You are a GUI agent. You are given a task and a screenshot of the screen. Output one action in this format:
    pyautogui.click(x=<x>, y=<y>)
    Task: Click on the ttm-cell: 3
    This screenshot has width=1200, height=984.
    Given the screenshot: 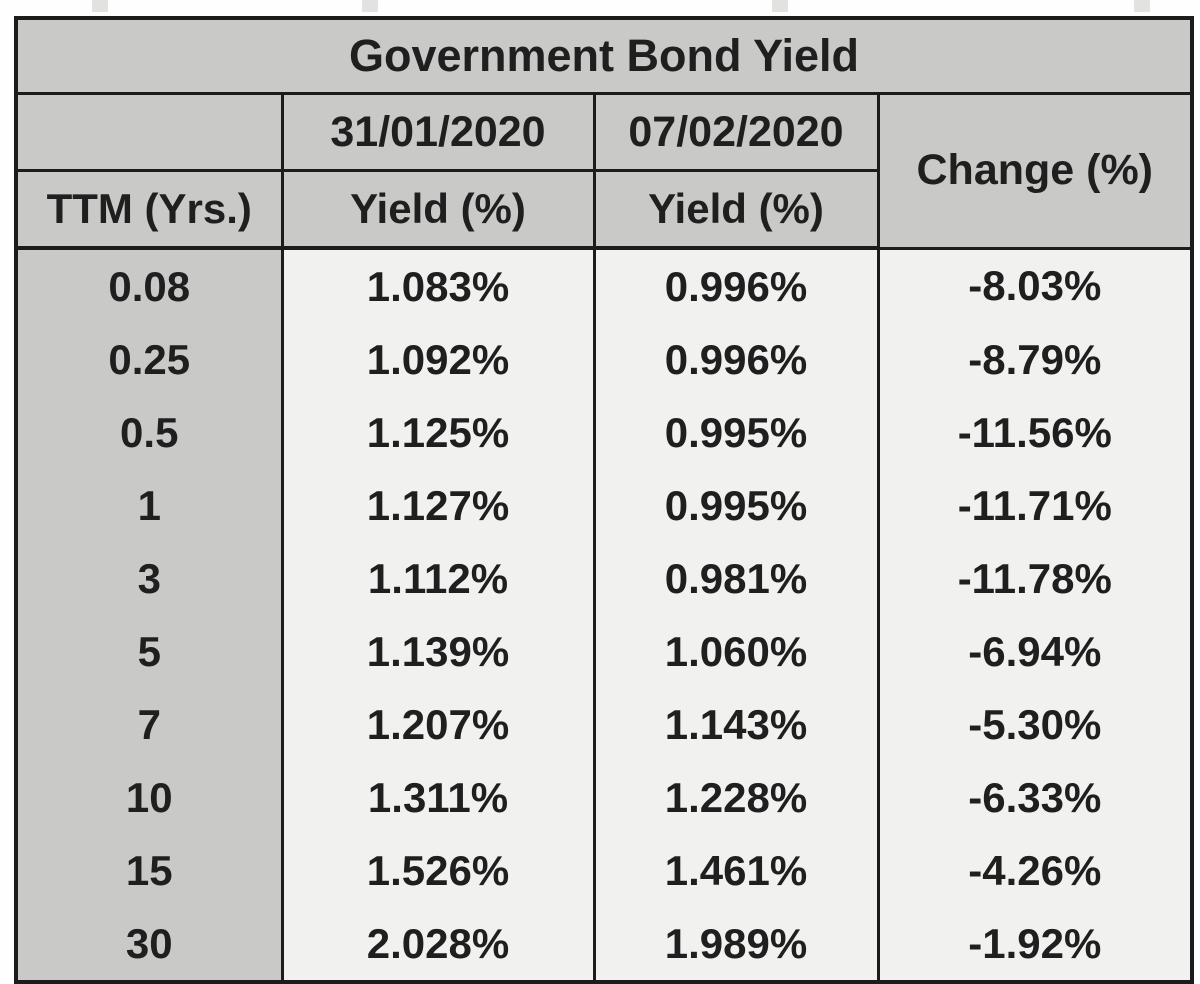 What is the action you would take?
    pyautogui.click(x=149, y=578)
    